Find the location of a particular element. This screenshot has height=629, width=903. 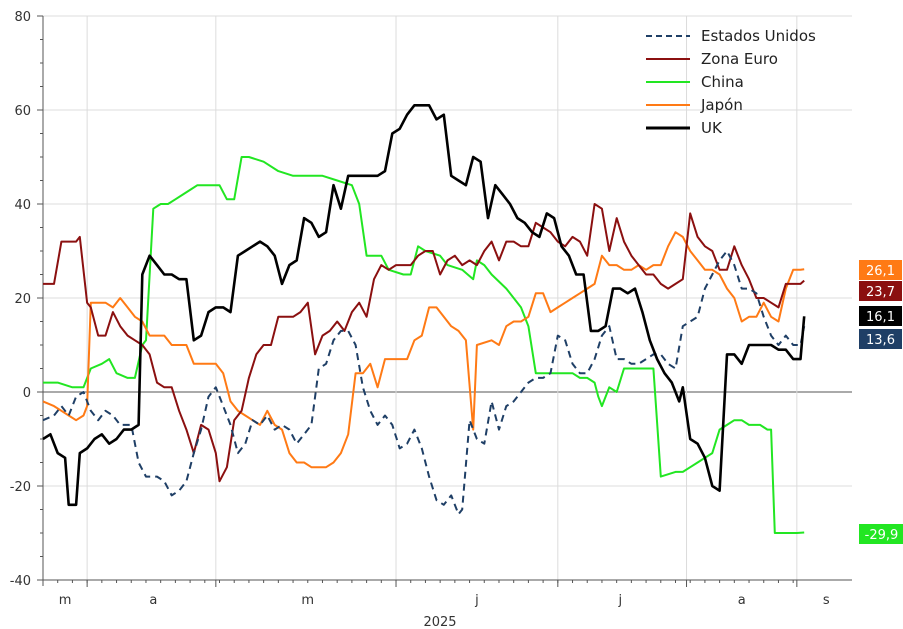

last-value-text: -29,9 is located at coordinates (882, 535).